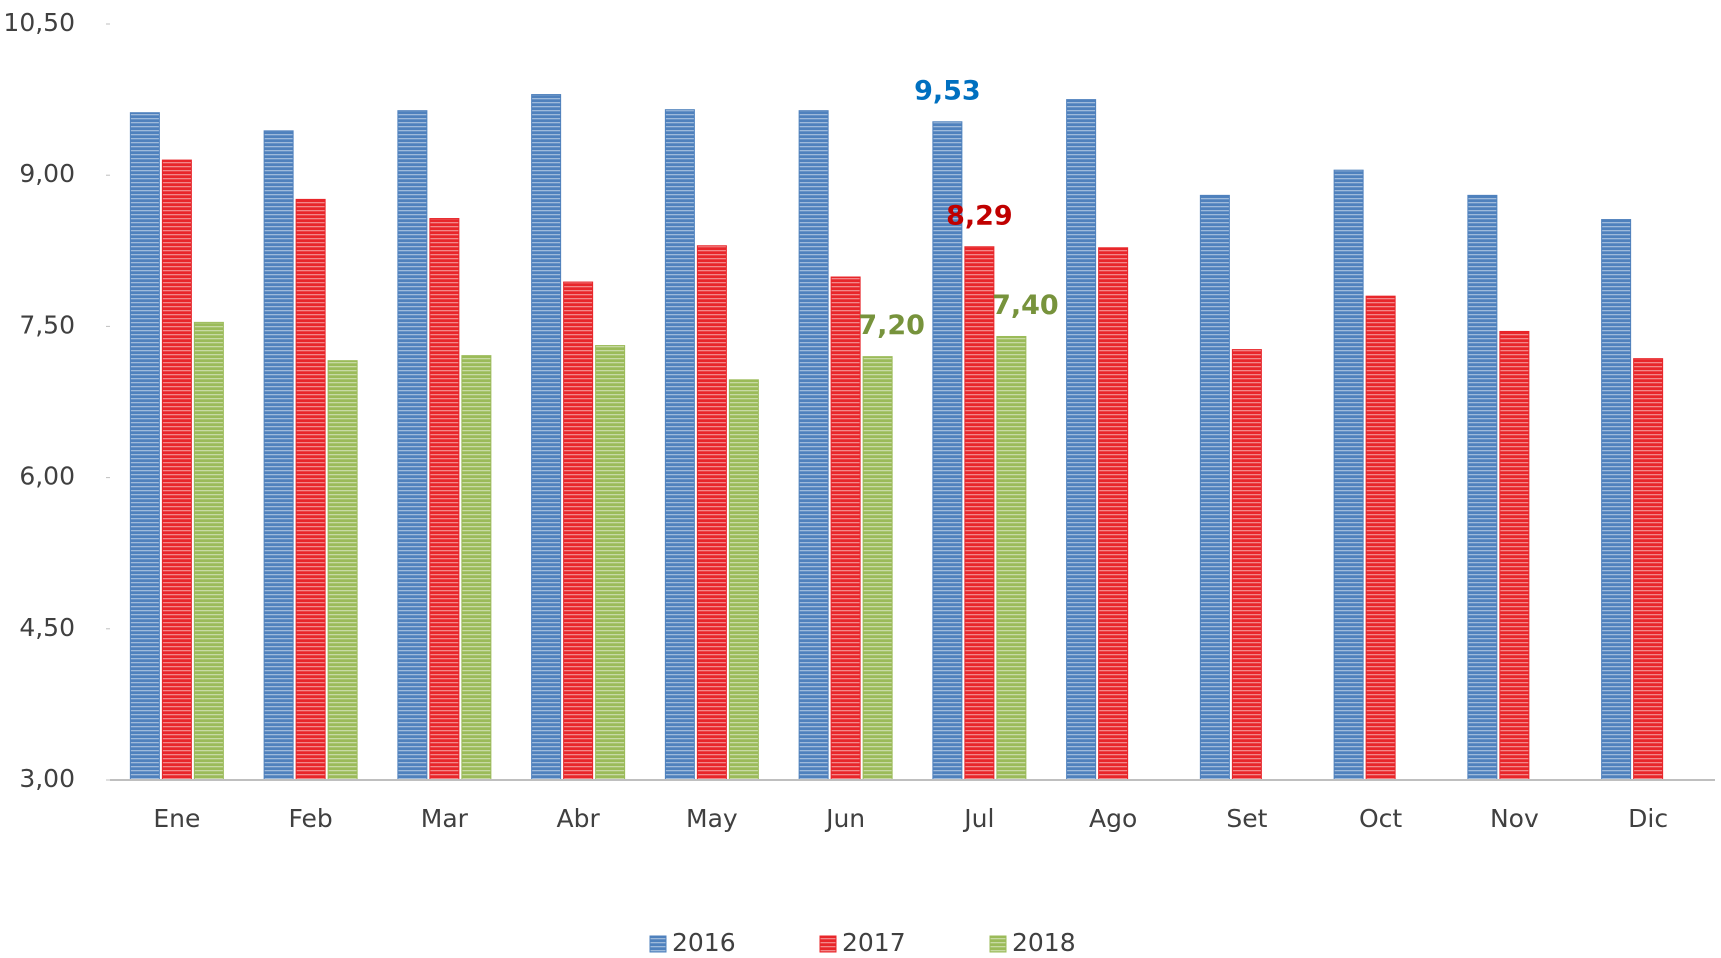 The width and height of the screenshot is (1721, 958). What do you see at coordinates (47, 627) in the screenshot?
I see `y-tick-label: 4,50` at bounding box center [47, 627].